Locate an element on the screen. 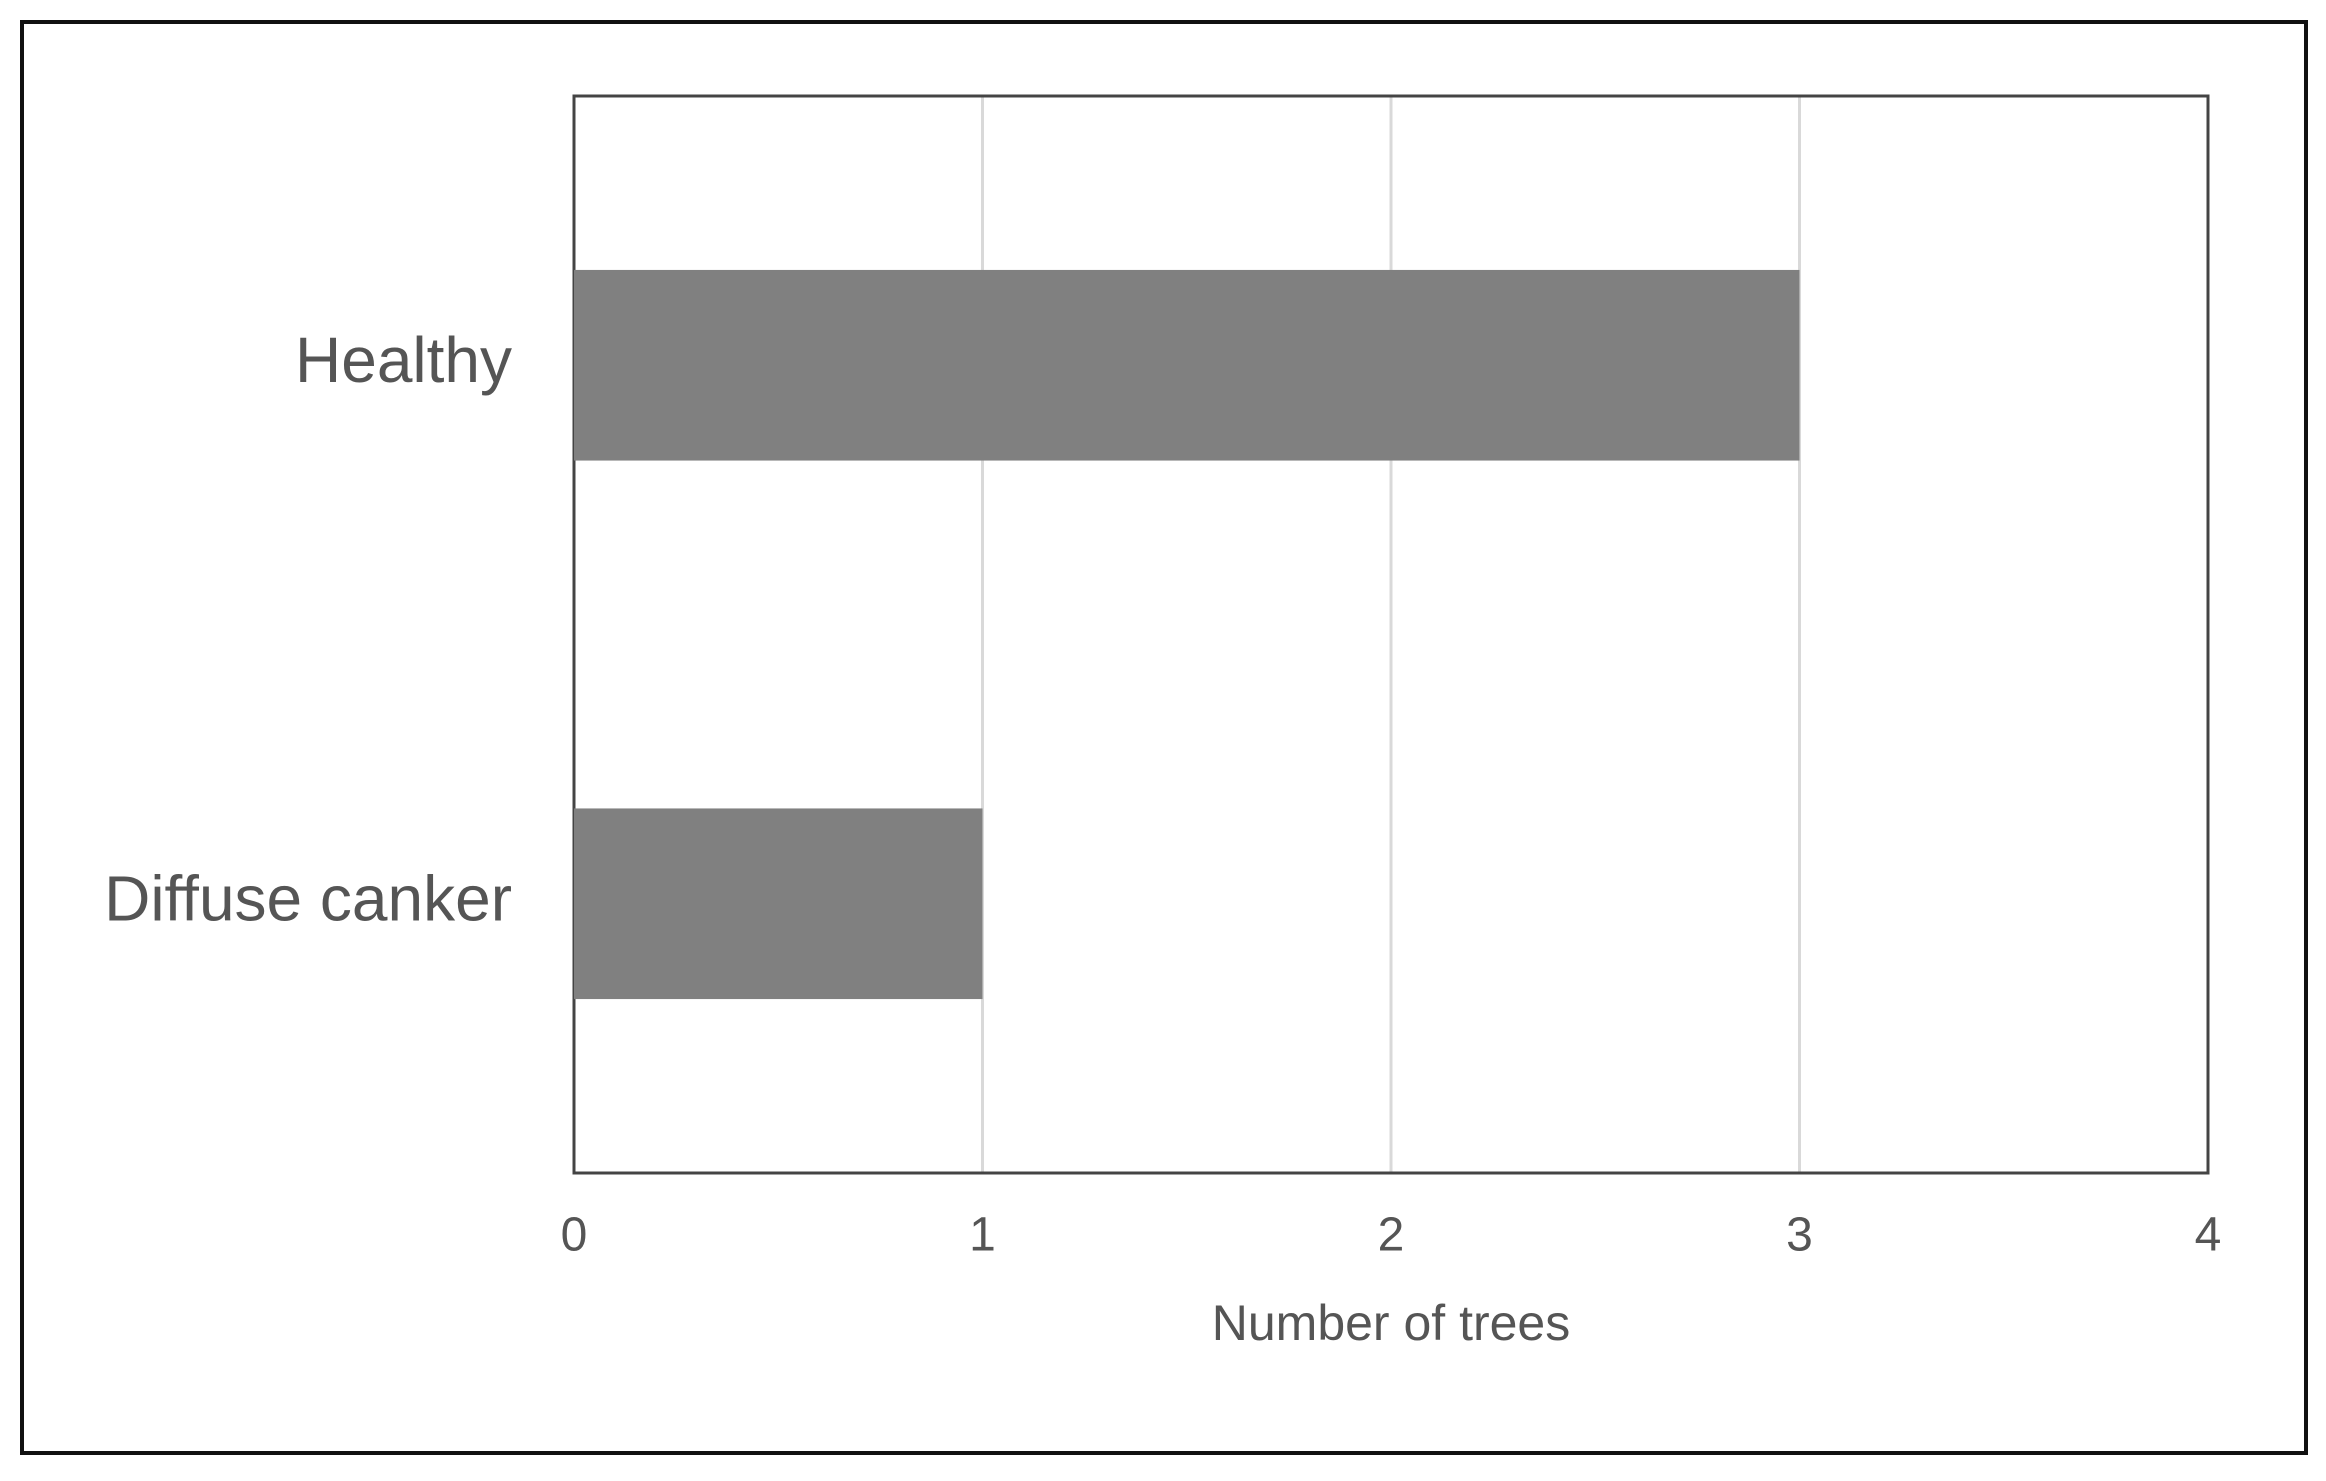 The height and width of the screenshot is (1481, 2326). x-tick-label: 3 is located at coordinates (1799, 1235).